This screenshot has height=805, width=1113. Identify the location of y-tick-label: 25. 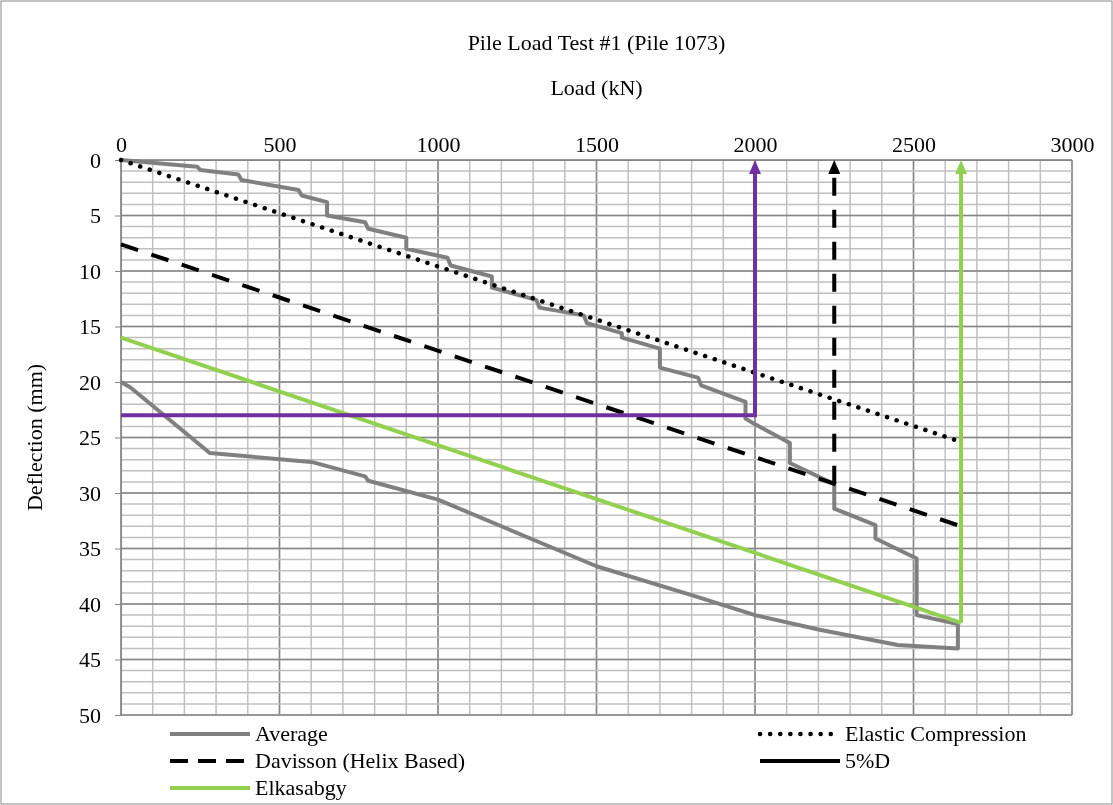
(90, 438).